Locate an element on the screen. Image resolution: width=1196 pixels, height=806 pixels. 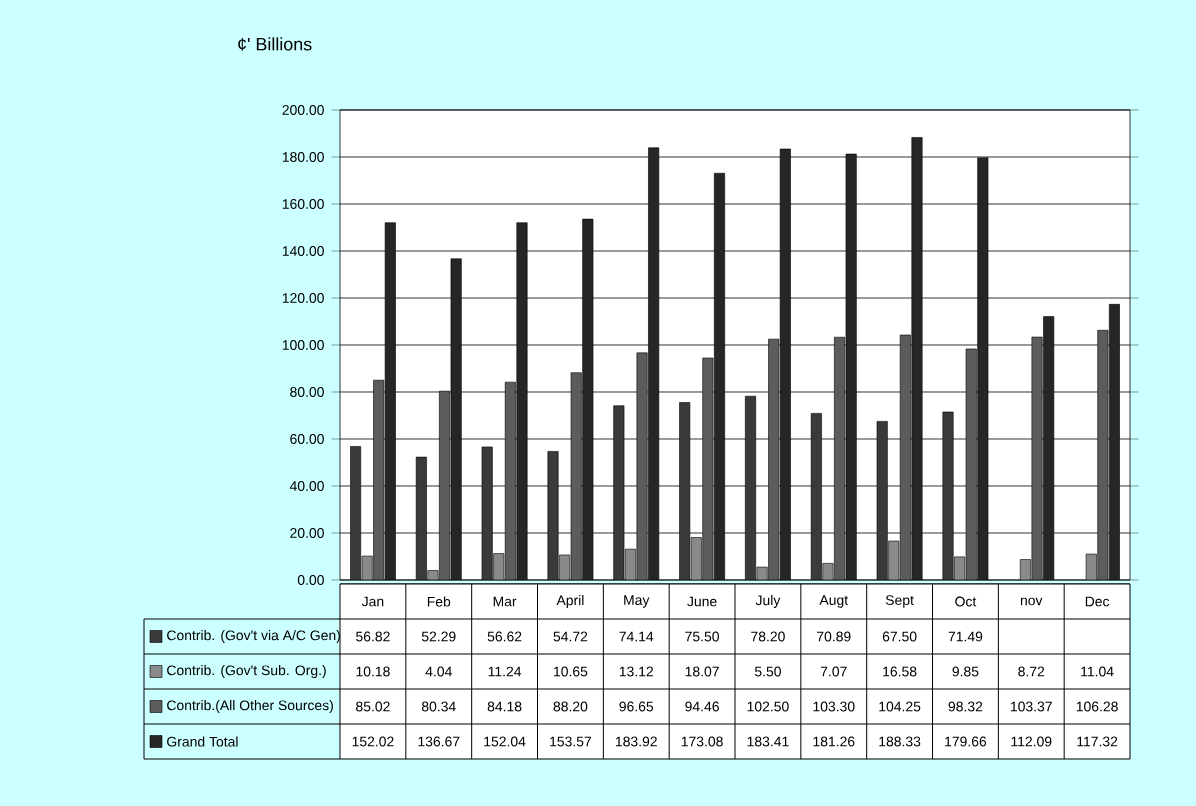
y-axis-title: ¢' Billions is located at coordinates (275, 44).